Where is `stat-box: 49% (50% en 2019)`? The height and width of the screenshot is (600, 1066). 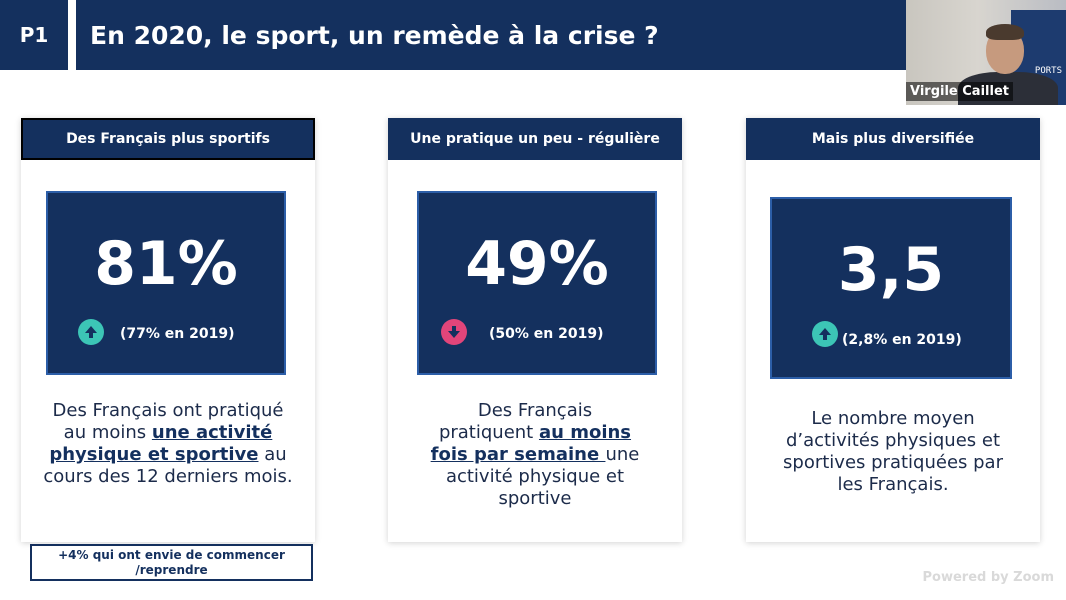 stat-box: 49% (50% en 2019) is located at coordinates (537, 283).